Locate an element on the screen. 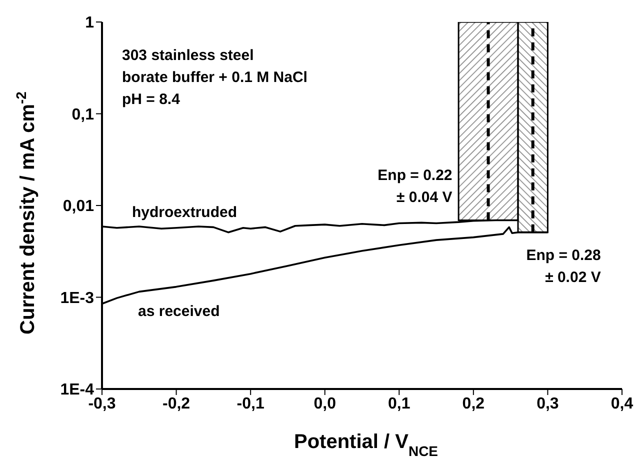 This screenshot has height=459, width=635. series-label: as received is located at coordinates (179, 311).